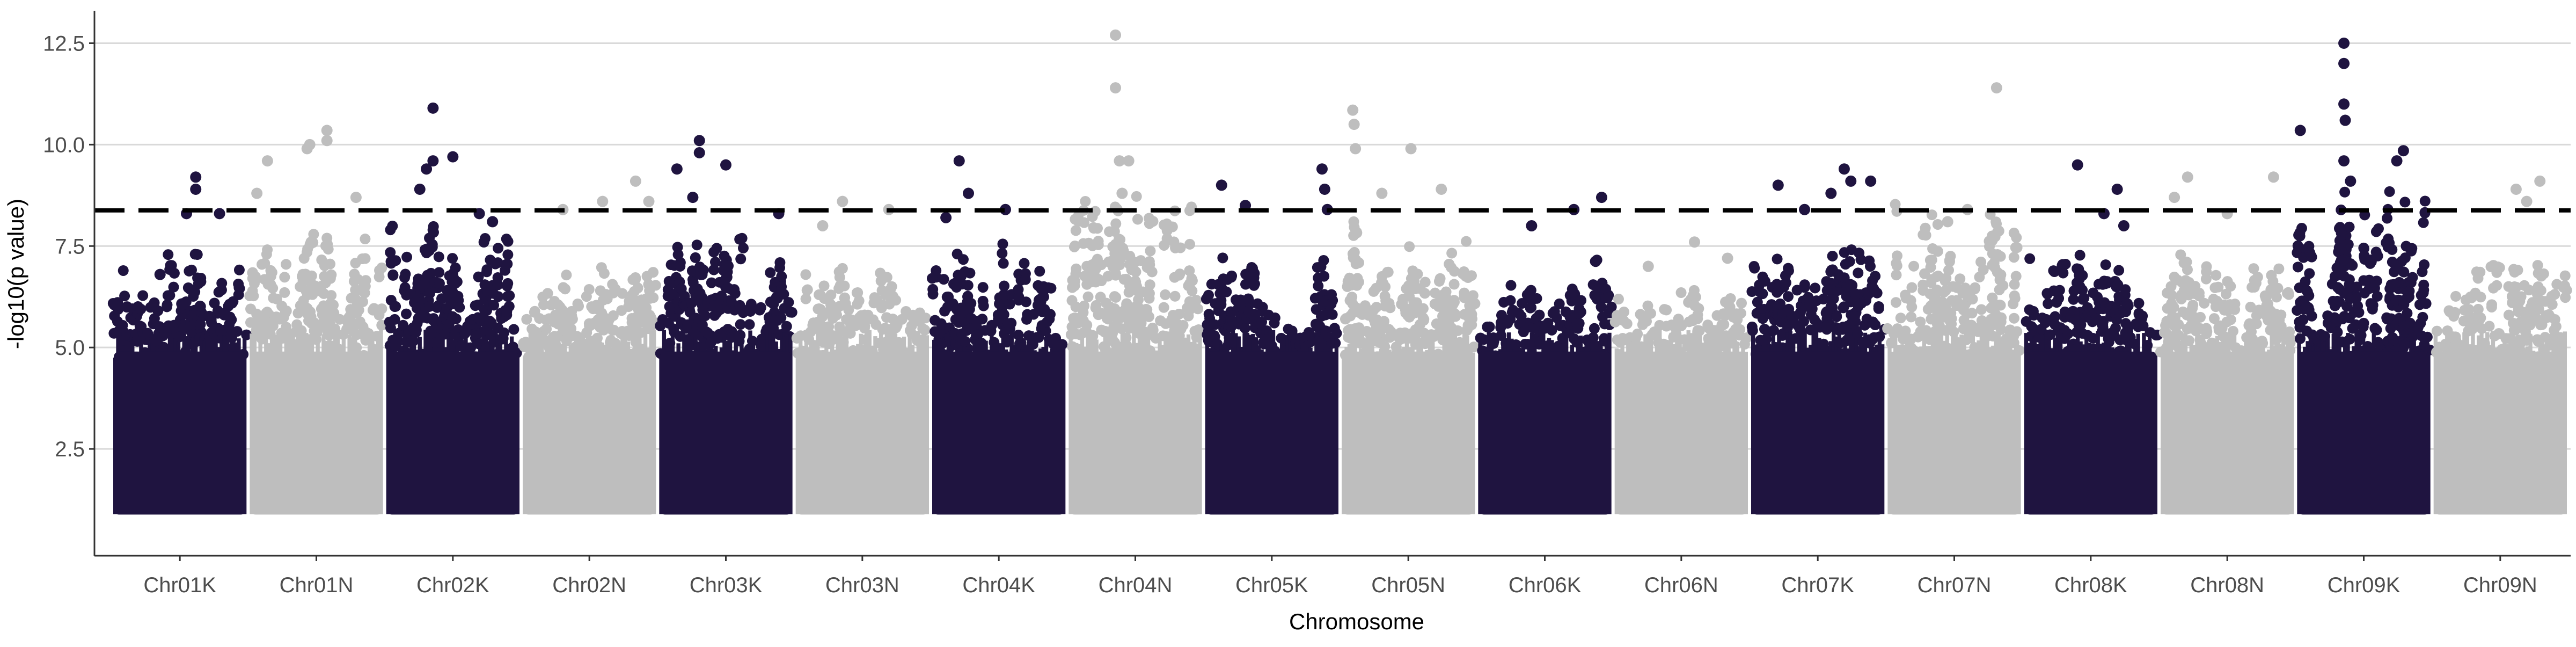  Describe the element at coordinates (997, 335) in the screenshot. I see `series-chr04k` at that location.